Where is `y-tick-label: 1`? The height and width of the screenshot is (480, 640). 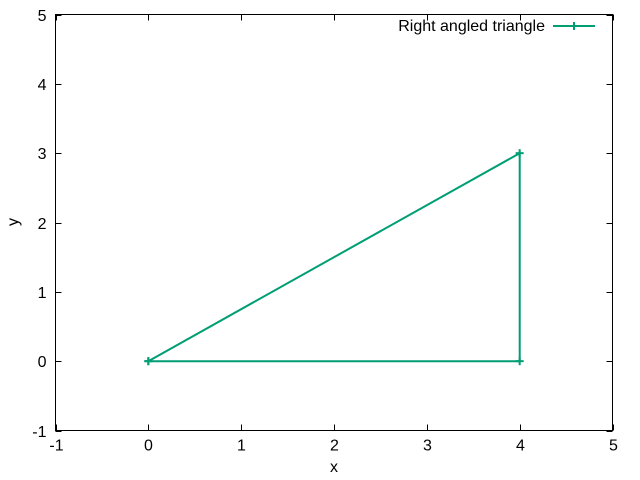 y-tick-label: 1 is located at coordinates (42, 293).